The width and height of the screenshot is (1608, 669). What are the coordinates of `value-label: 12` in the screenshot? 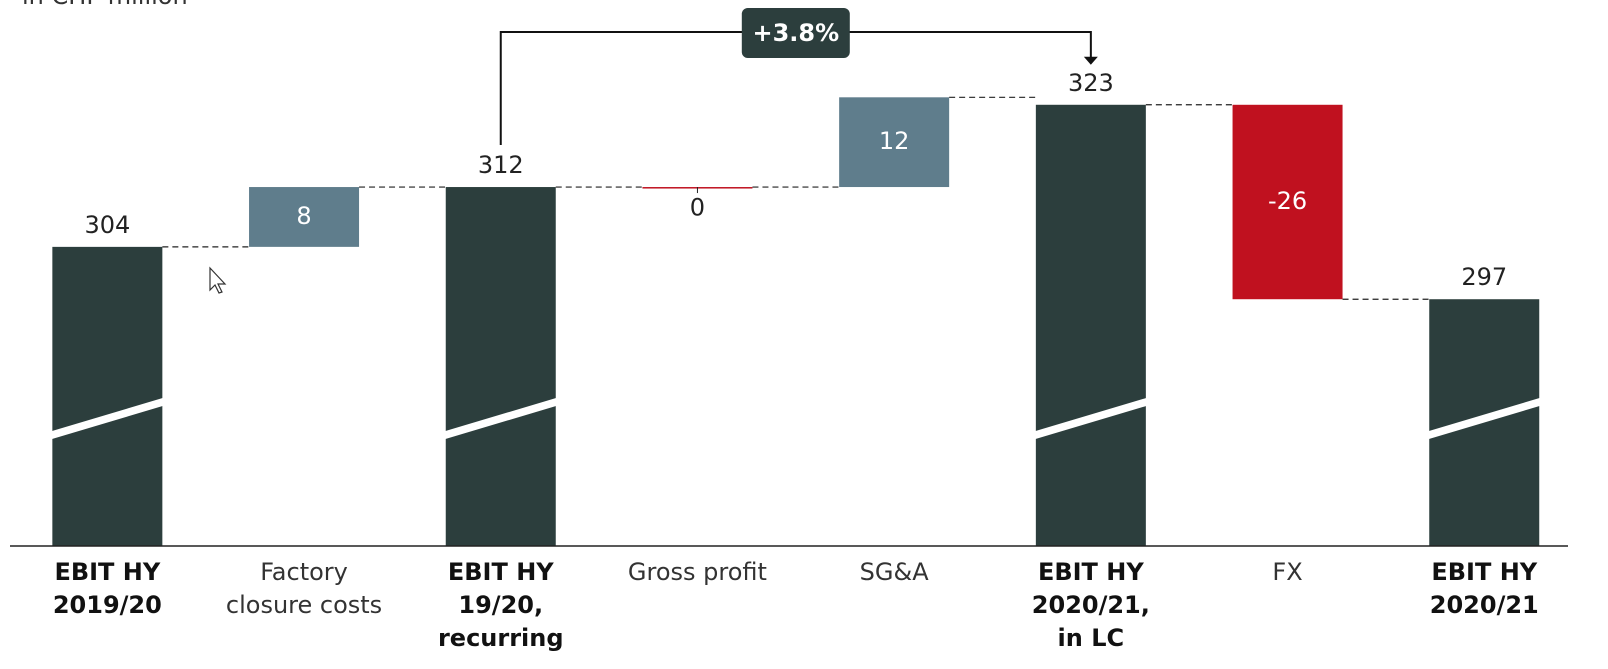 It's located at (894, 141).